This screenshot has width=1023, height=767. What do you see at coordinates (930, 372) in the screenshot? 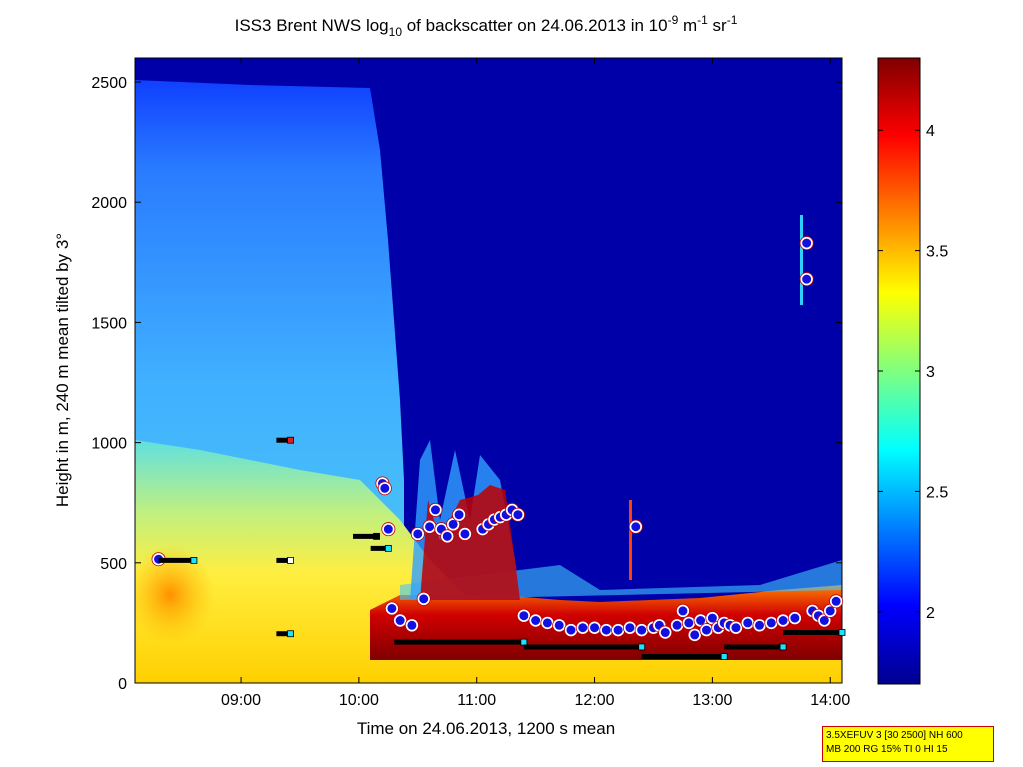
I see `colorbar-tick-label-2: 3` at bounding box center [930, 372].